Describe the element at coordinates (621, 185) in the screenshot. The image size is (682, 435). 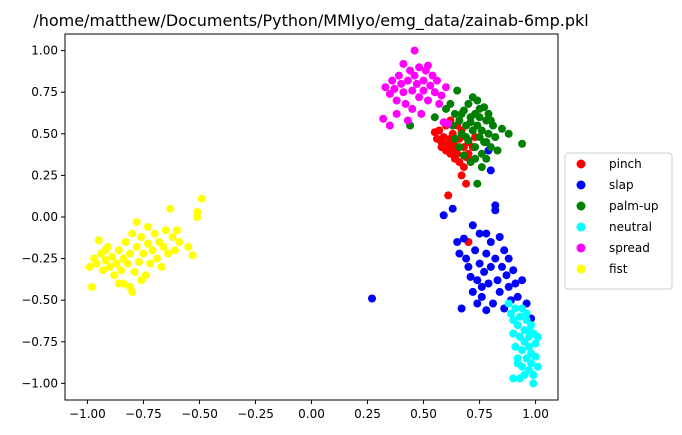
I see `legend-label: slap` at that location.